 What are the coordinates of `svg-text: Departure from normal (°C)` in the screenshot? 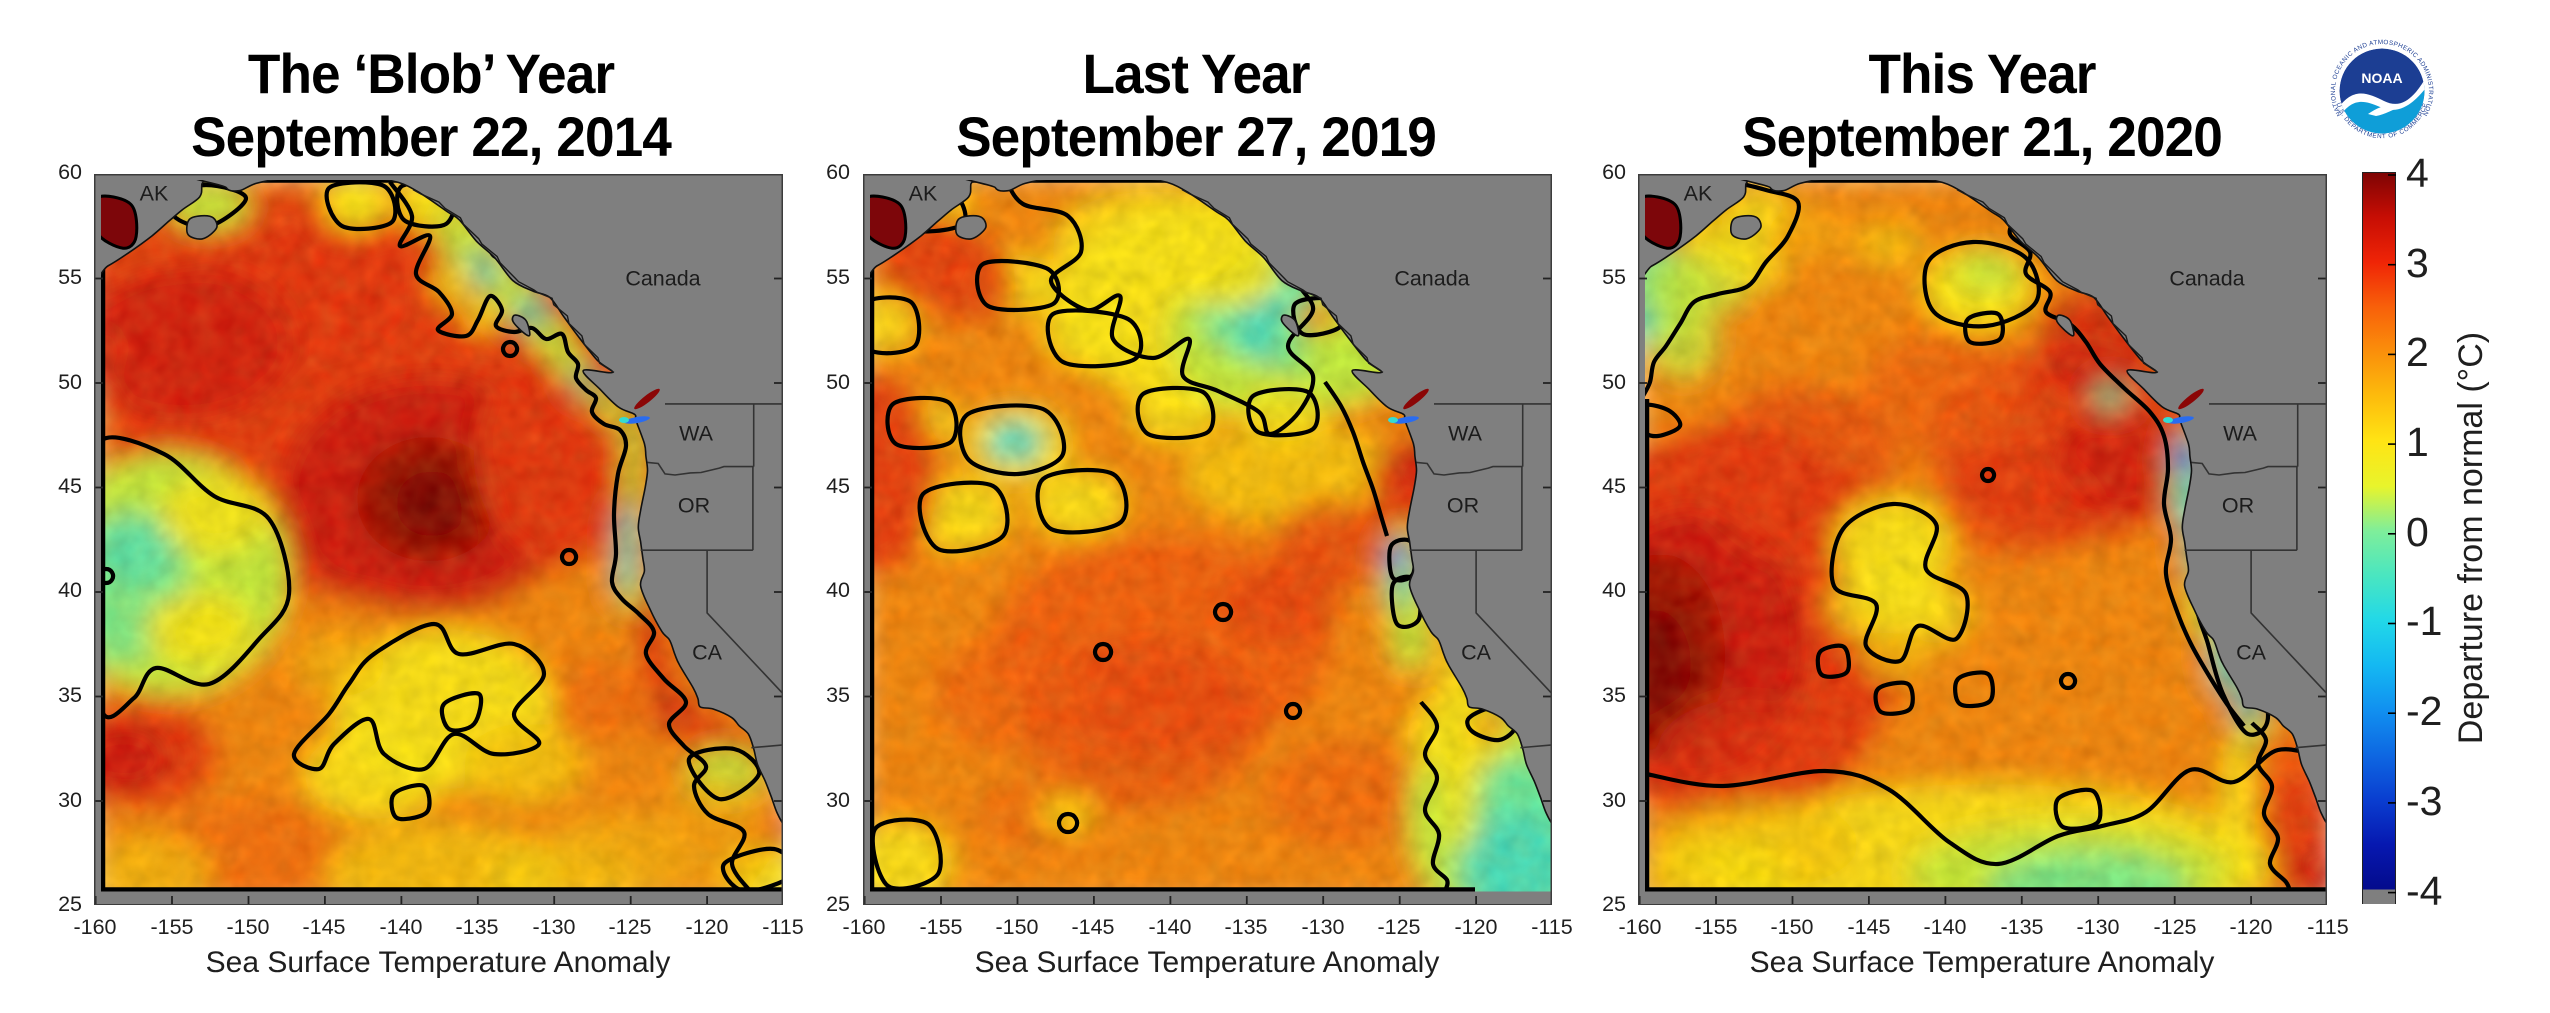 It's located at (2471, 538).